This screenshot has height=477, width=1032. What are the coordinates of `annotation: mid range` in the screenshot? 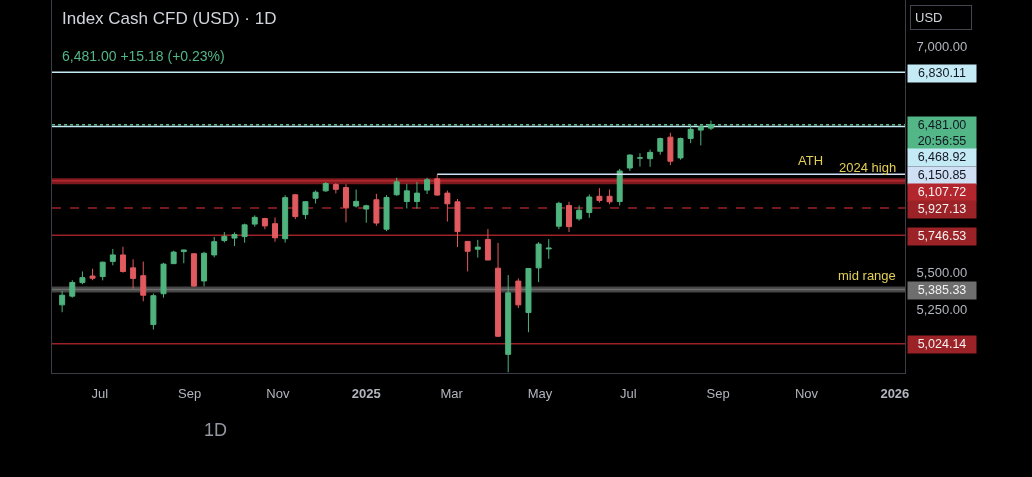 It's located at (867, 275).